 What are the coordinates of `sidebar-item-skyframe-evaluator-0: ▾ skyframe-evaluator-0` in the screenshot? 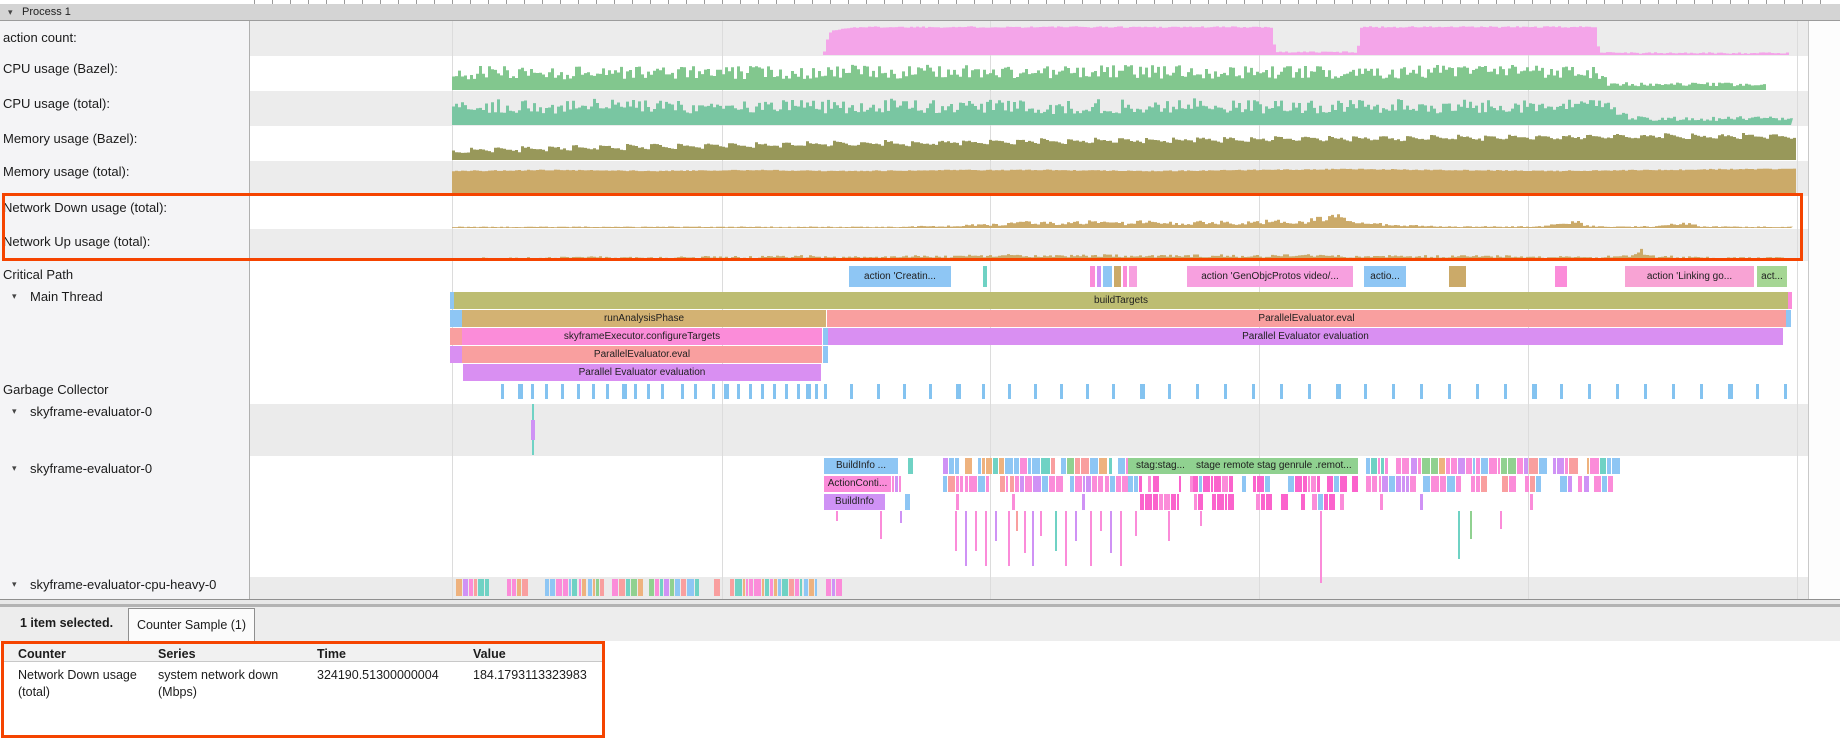 It's located at (125, 469).